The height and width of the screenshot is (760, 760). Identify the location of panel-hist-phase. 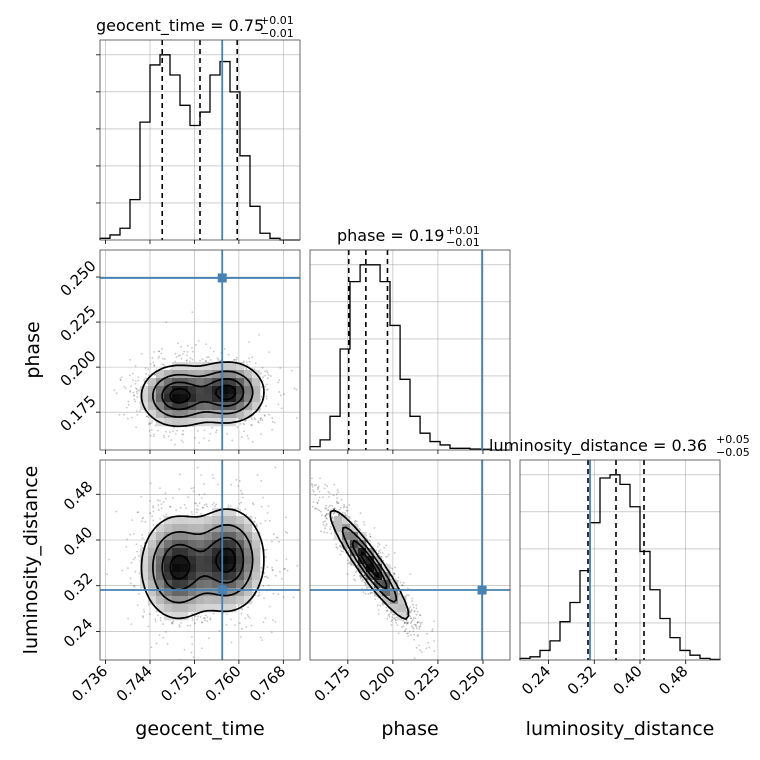
(410, 351).